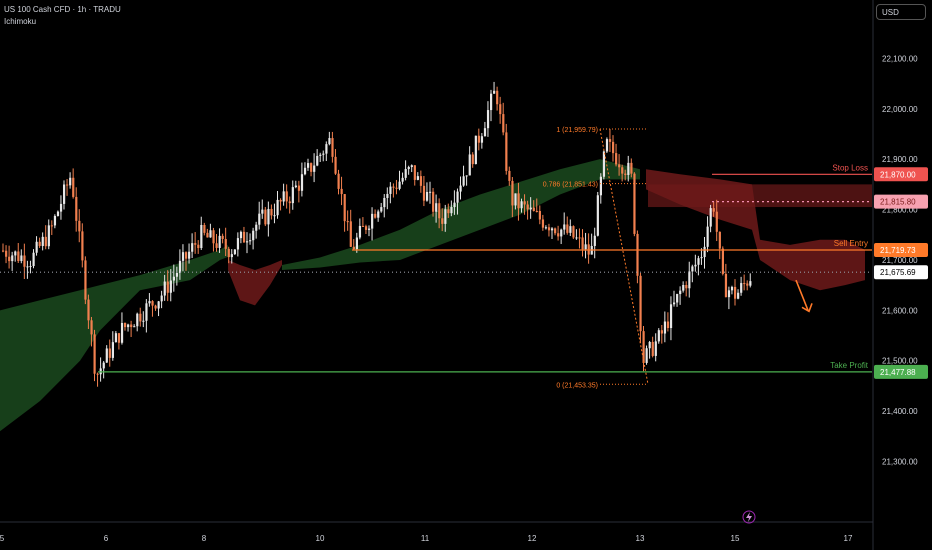 Image resolution: width=932 pixels, height=550 pixels. I want to click on lightning-bolt-icon, so click(749, 517).